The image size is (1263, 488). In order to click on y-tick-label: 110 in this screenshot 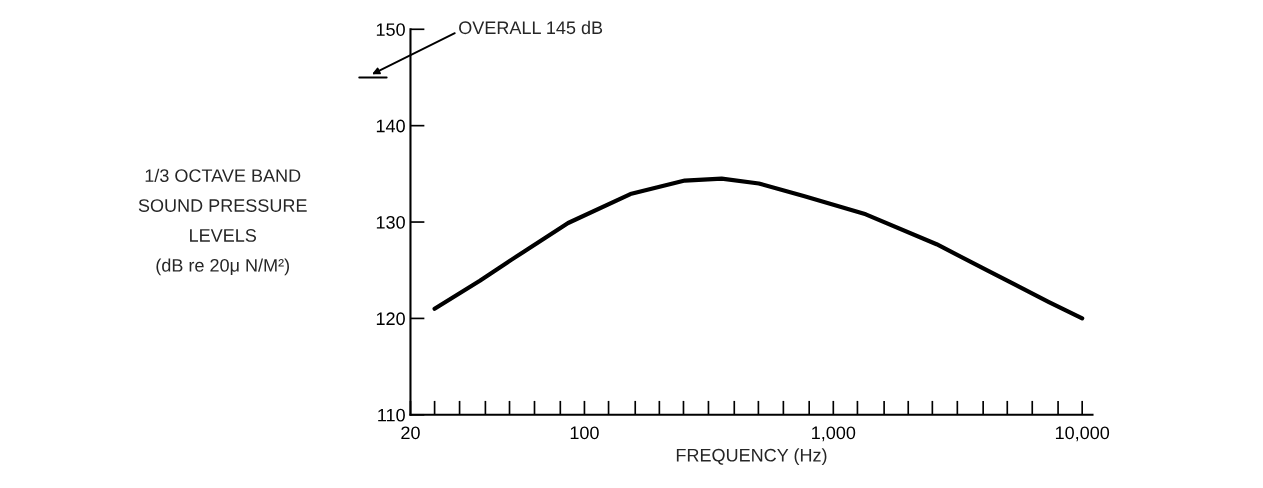, I will do `click(391, 415)`.